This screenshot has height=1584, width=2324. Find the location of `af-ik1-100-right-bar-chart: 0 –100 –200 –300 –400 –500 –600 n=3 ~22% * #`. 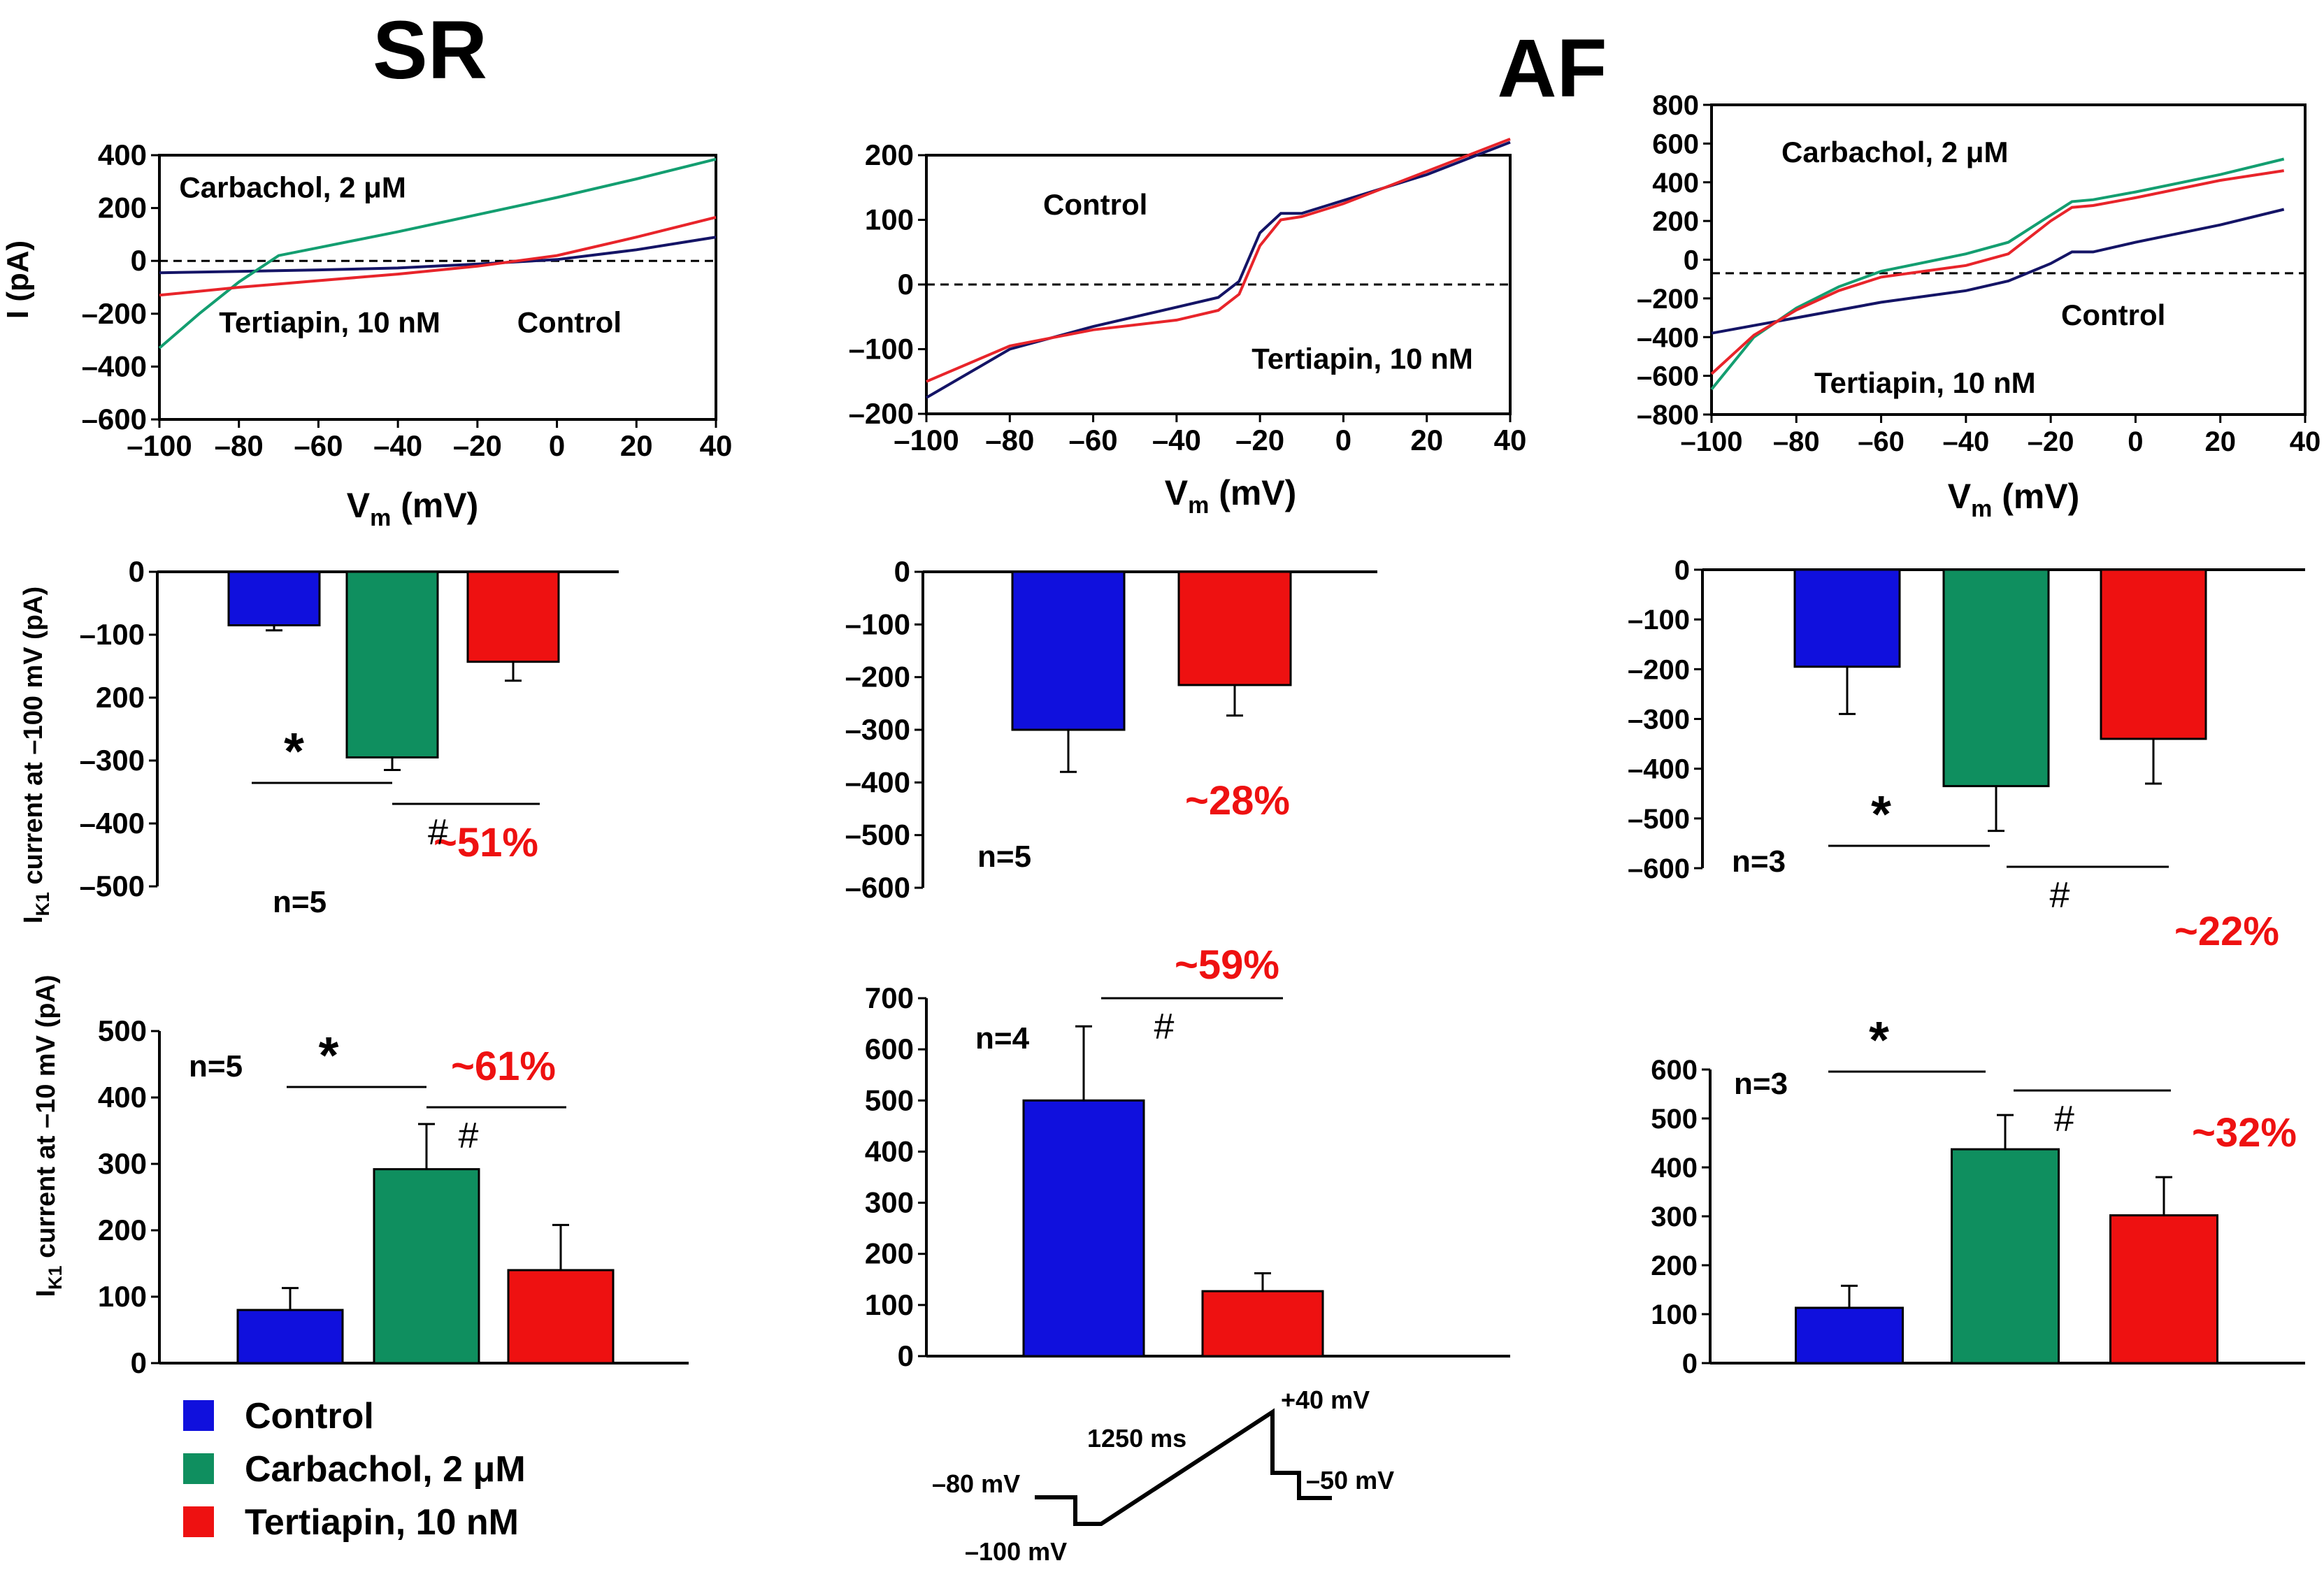

af-ik1-100-right-bar-chart: 0 –100 –200 –300 –400 –500 –600 n=3 ~22% * # is located at coordinates (1966, 755).